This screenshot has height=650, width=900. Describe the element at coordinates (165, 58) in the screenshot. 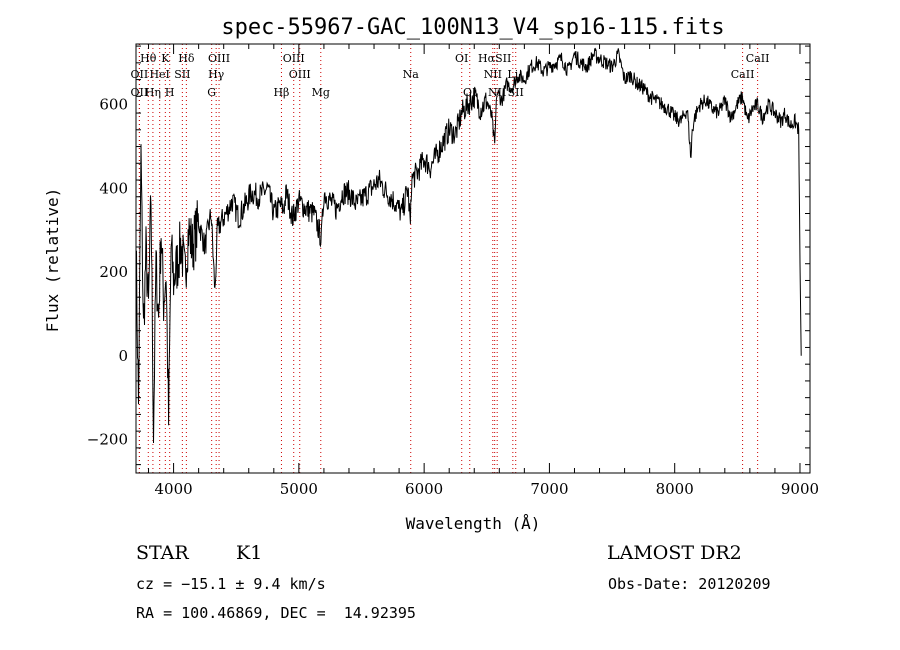

I see `line-label: K` at that location.